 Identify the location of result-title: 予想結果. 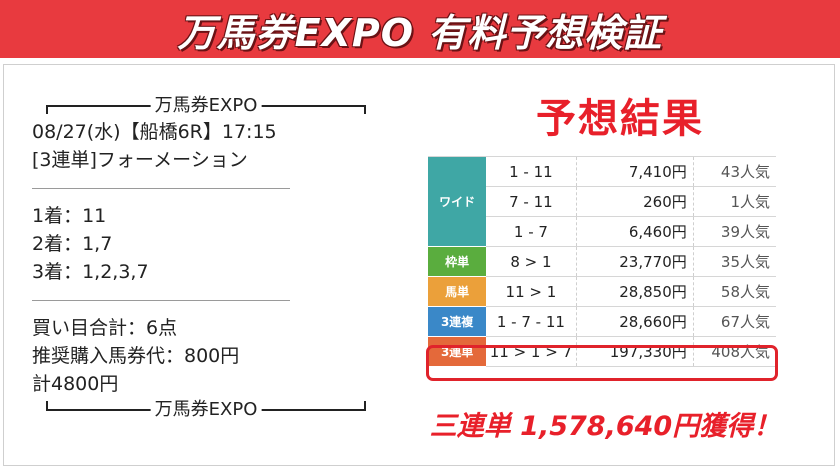
(620, 119).